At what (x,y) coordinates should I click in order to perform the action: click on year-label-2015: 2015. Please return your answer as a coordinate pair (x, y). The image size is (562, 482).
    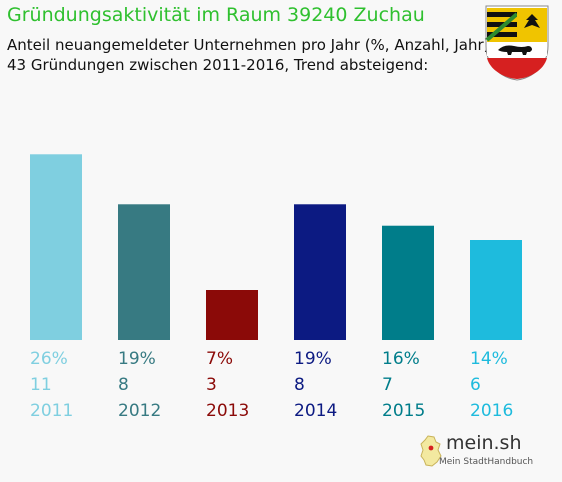
    Looking at the image, I should click on (403, 411).